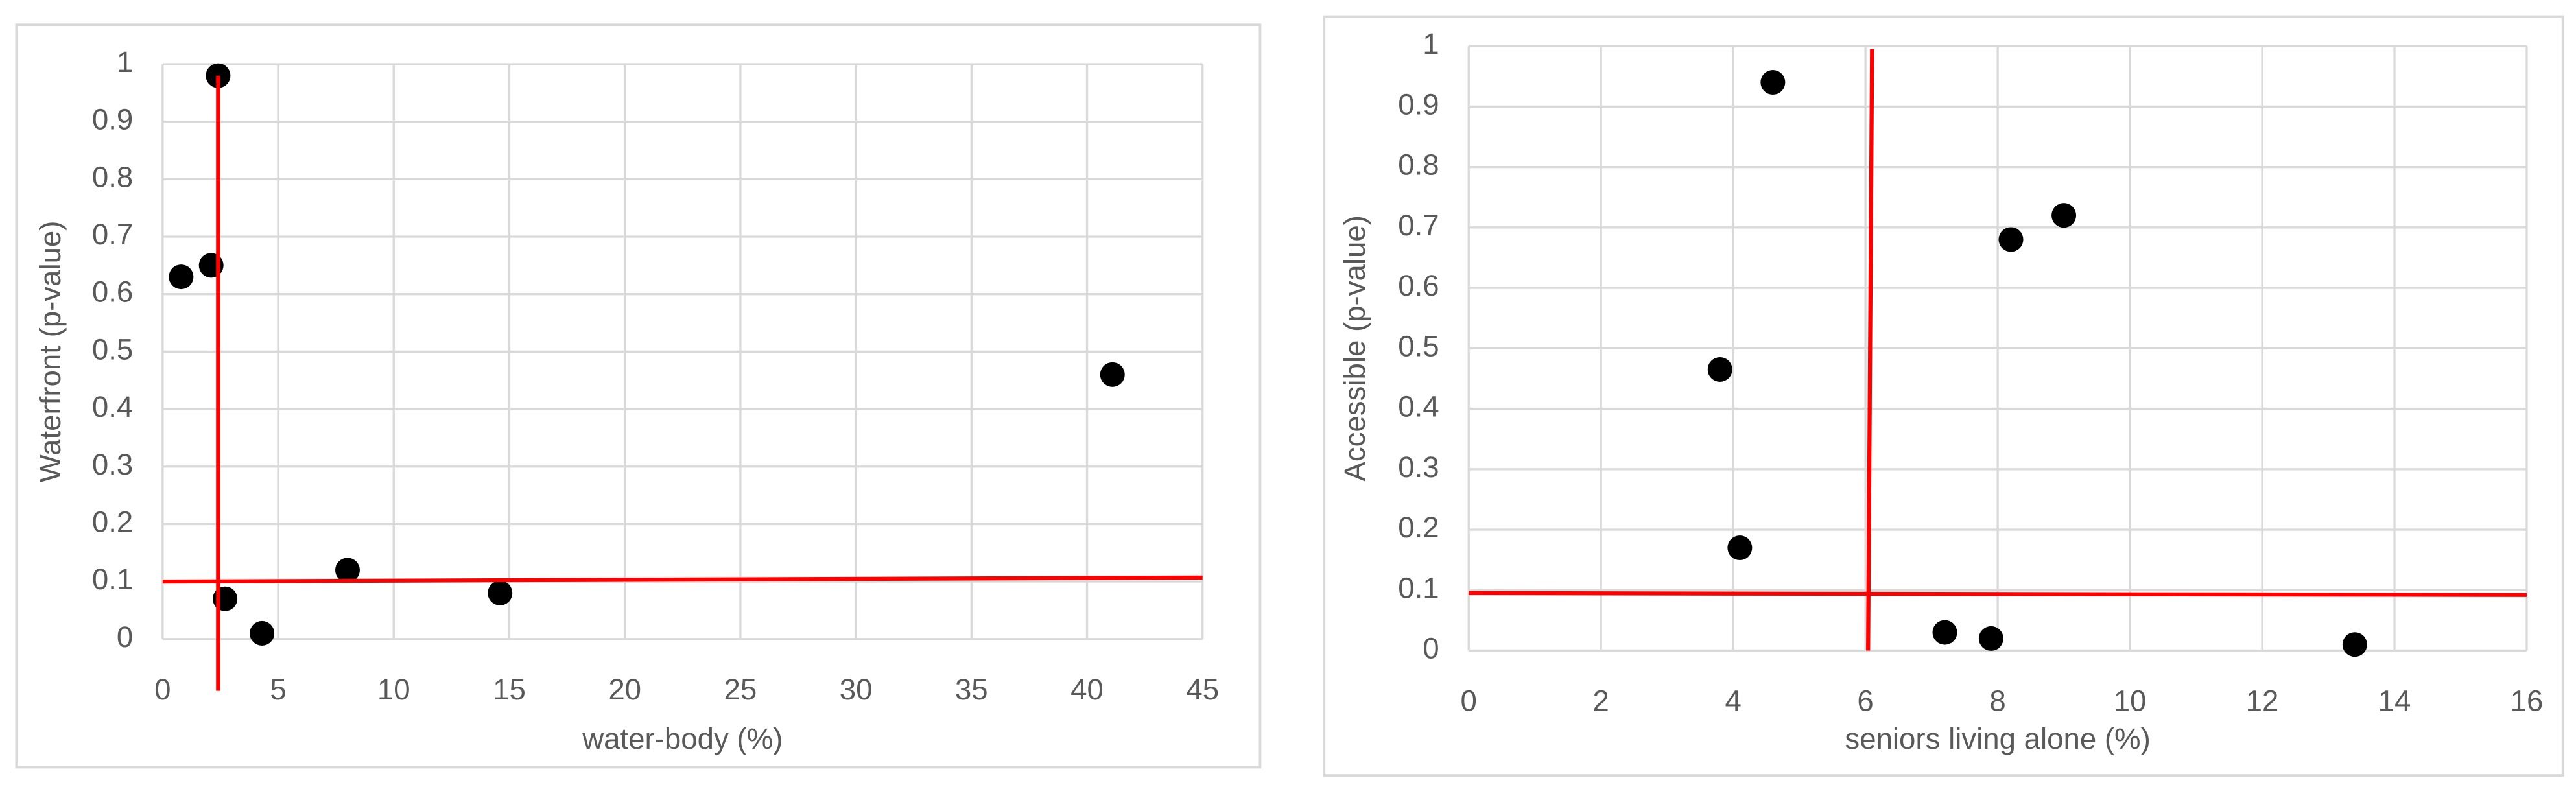 The width and height of the screenshot is (2576, 787). What do you see at coordinates (2527, 702) in the screenshot?
I see `x-tick-label: 16` at bounding box center [2527, 702].